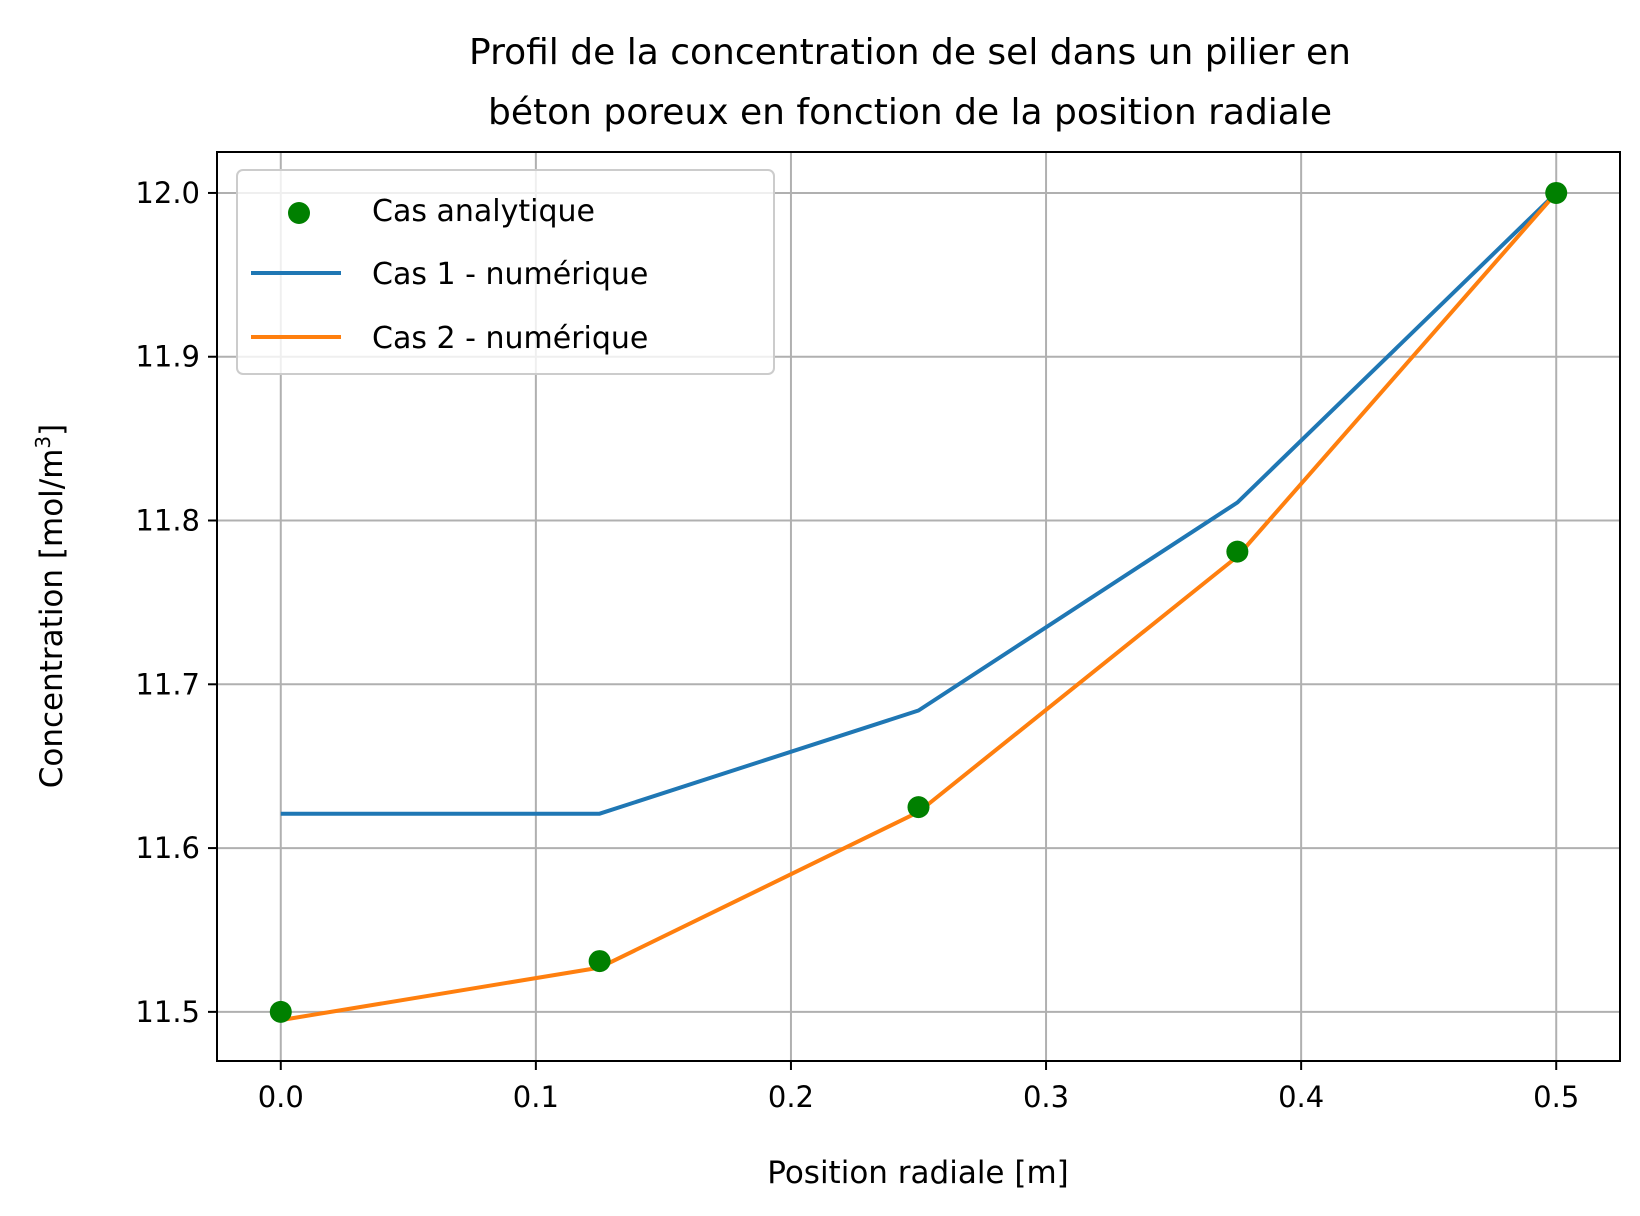 The height and width of the screenshot is (1216, 1640). What do you see at coordinates (52, 619) in the screenshot?
I see `y-axis-label-main: Concentration [mol/m` at bounding box center [52, 619].